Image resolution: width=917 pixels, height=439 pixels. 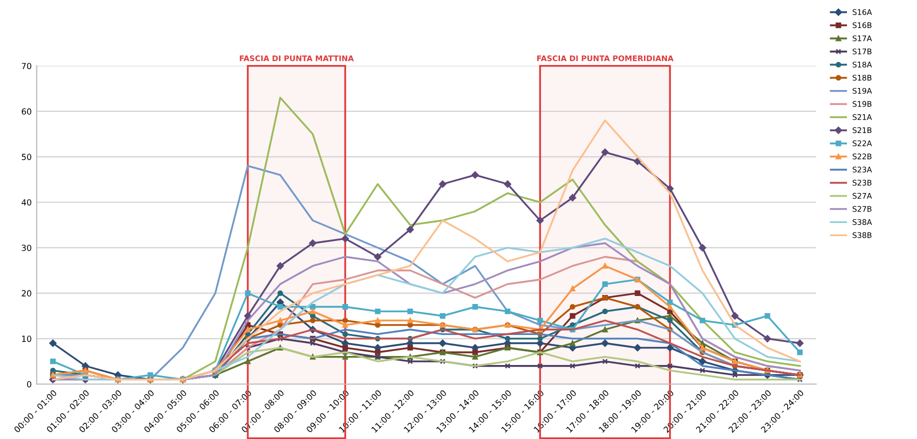 I want to click on y-tick-label: 60, so click(x=27, y=111).